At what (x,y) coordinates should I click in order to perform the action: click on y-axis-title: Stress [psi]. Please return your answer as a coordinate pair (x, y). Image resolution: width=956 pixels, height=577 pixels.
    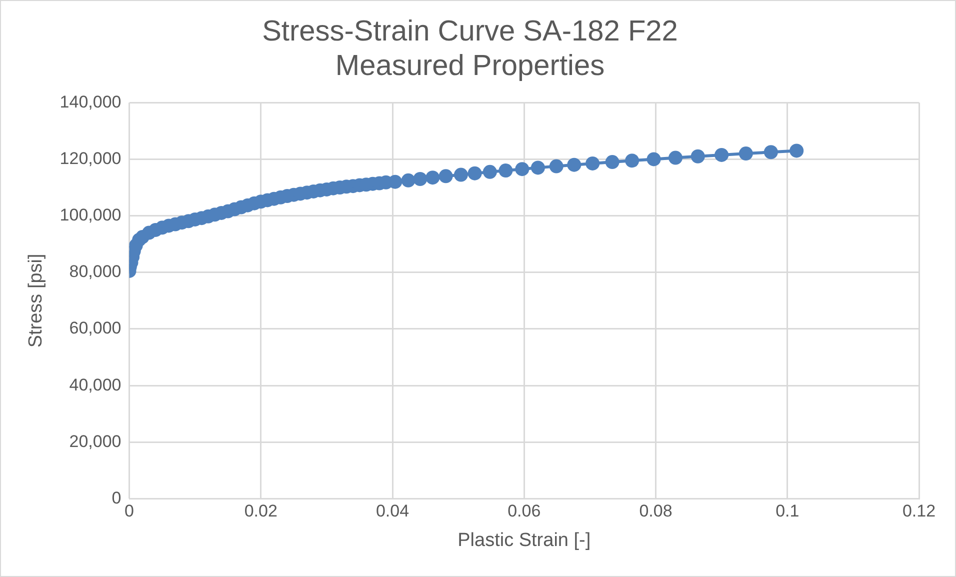
    Looking at the image, I should click on (36, 301).